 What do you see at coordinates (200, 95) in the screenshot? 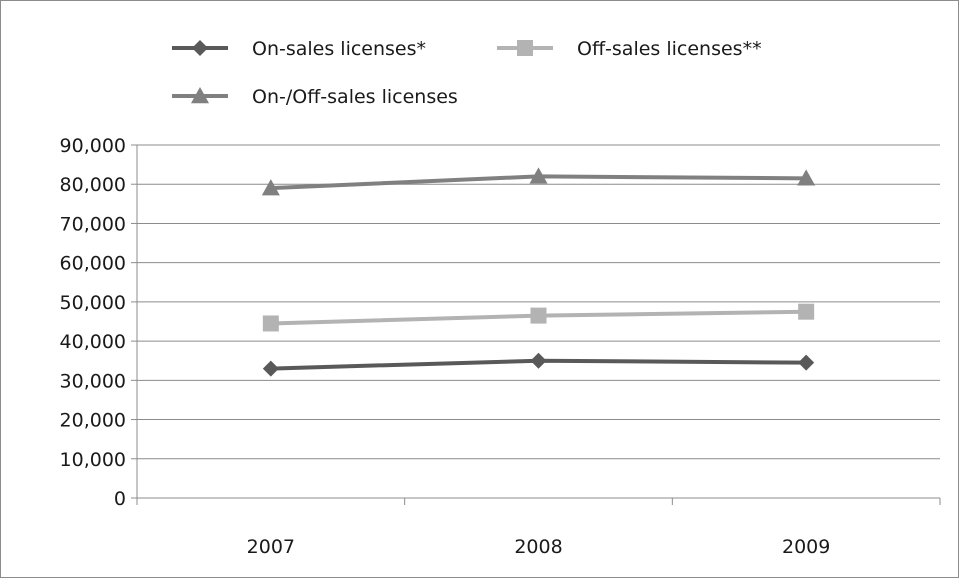
I see `legend-marker-triangle` at bounding box center [200, 95].